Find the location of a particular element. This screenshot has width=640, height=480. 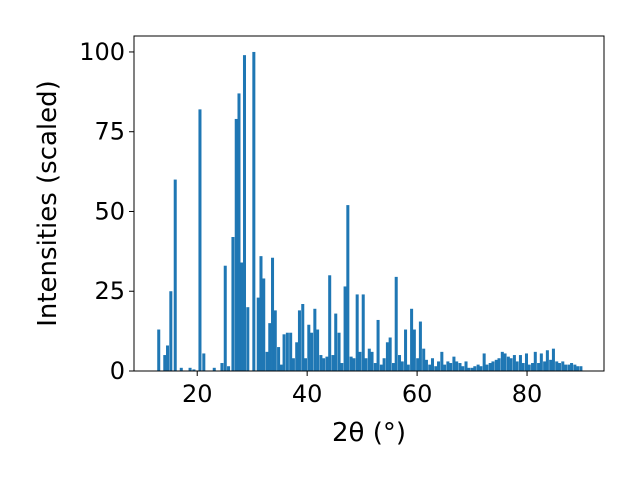

y-tick-label: 25 is located at coordinates (109, 291).